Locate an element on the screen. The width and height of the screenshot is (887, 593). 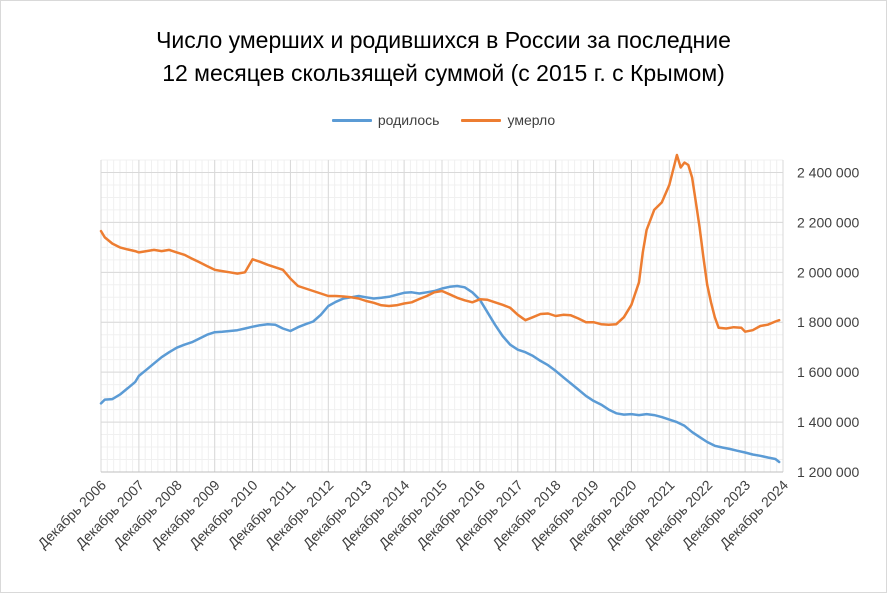
y-tick-label: 1 800 000 is located at coordinates (828, 322).